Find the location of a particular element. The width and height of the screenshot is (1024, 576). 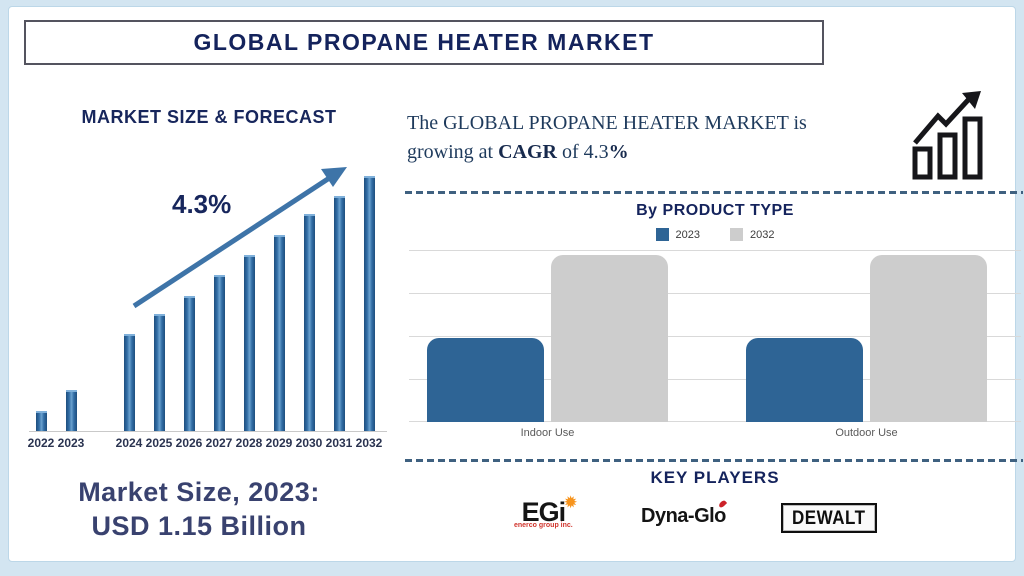

product-bar-indoor-use-2023 is located at coordinates (485, 380).